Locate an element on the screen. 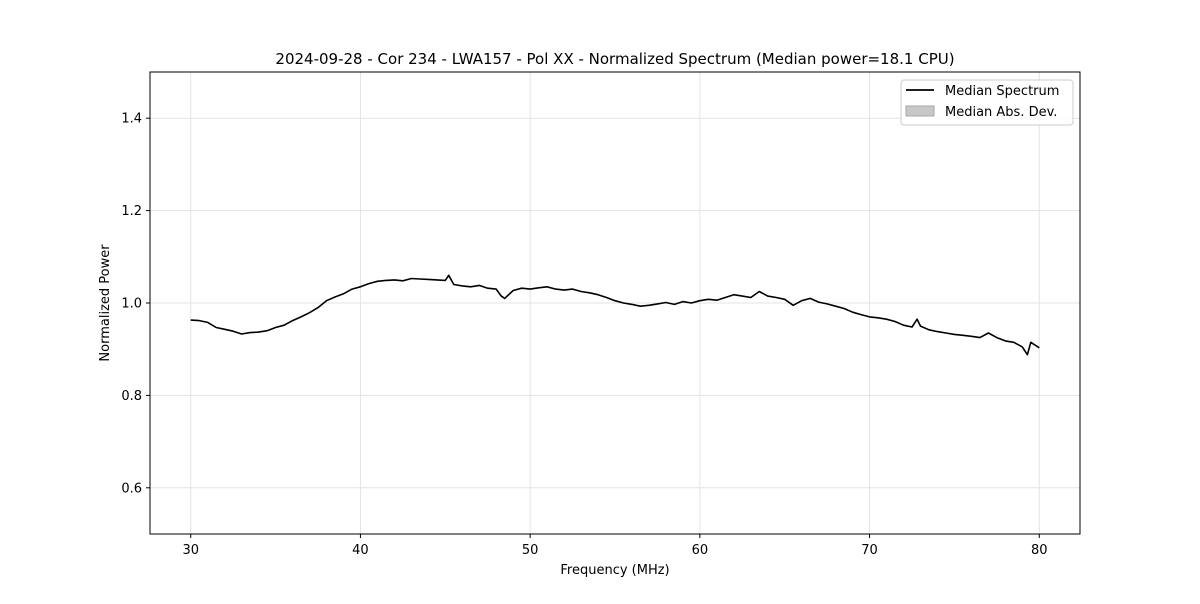 The image size is (1200, 604). legend-patch-swatch is located at coordinates (920, 111).